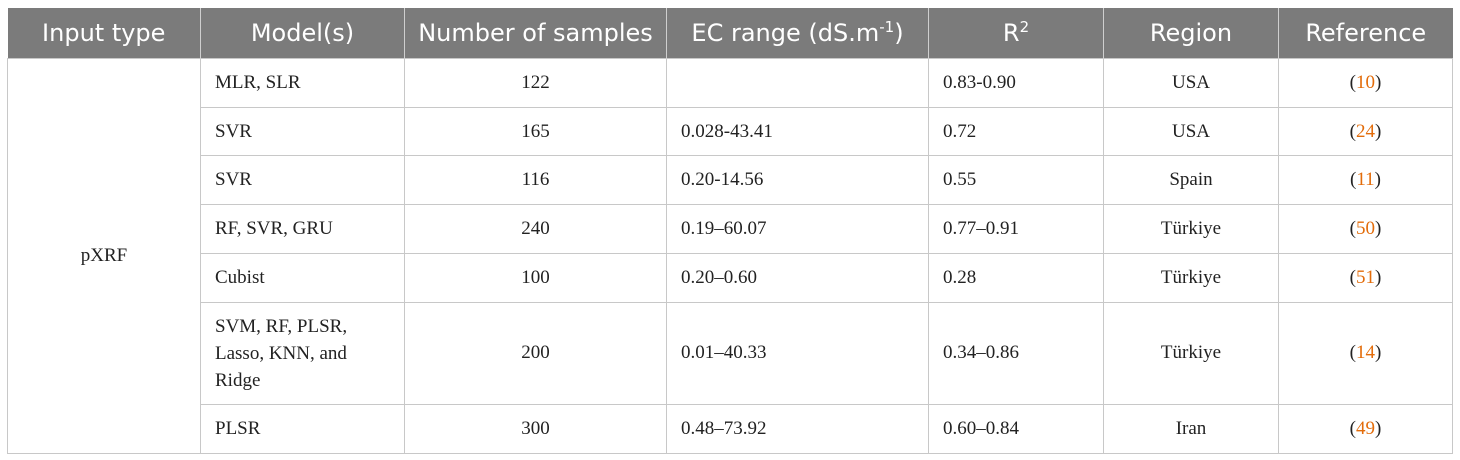 This screenshot has height=460, width=1460. Describe the element at coordinates (535, 83) in the screenshot. I see `samples-cell: 122` at that location.